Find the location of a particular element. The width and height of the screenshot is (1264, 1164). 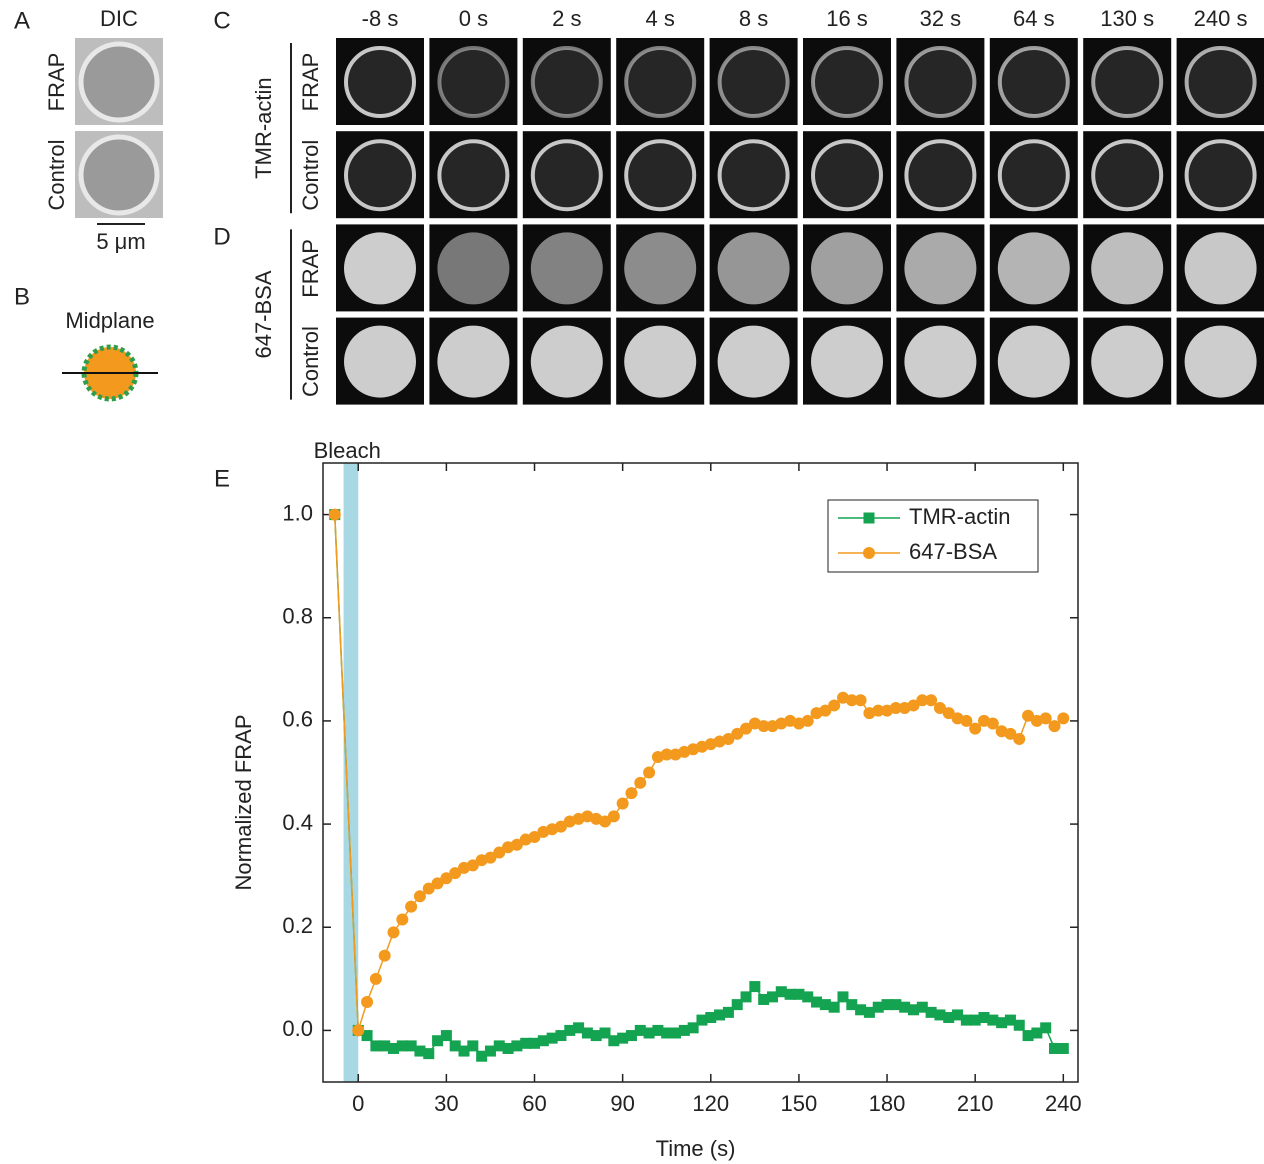

time-label: 32 s is located at coordinates (941, 18).